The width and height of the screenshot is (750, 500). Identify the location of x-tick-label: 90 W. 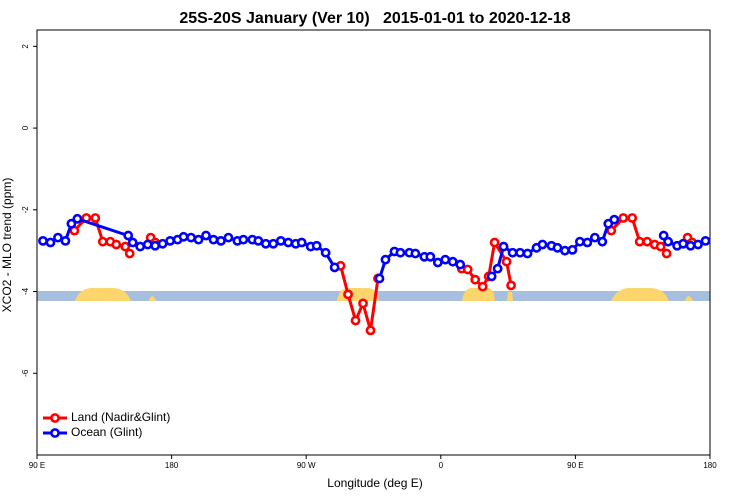
(306, 465).